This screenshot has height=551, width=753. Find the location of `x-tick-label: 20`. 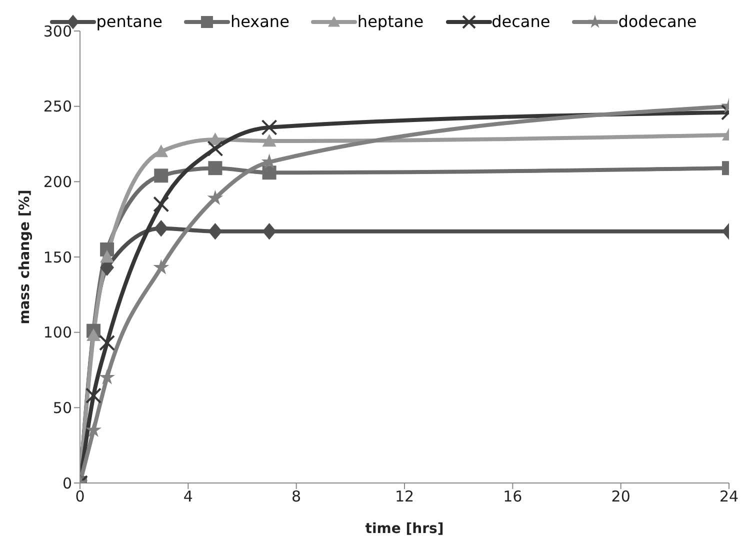

x-tick-label: 20 is located at coordinates (620, 497).